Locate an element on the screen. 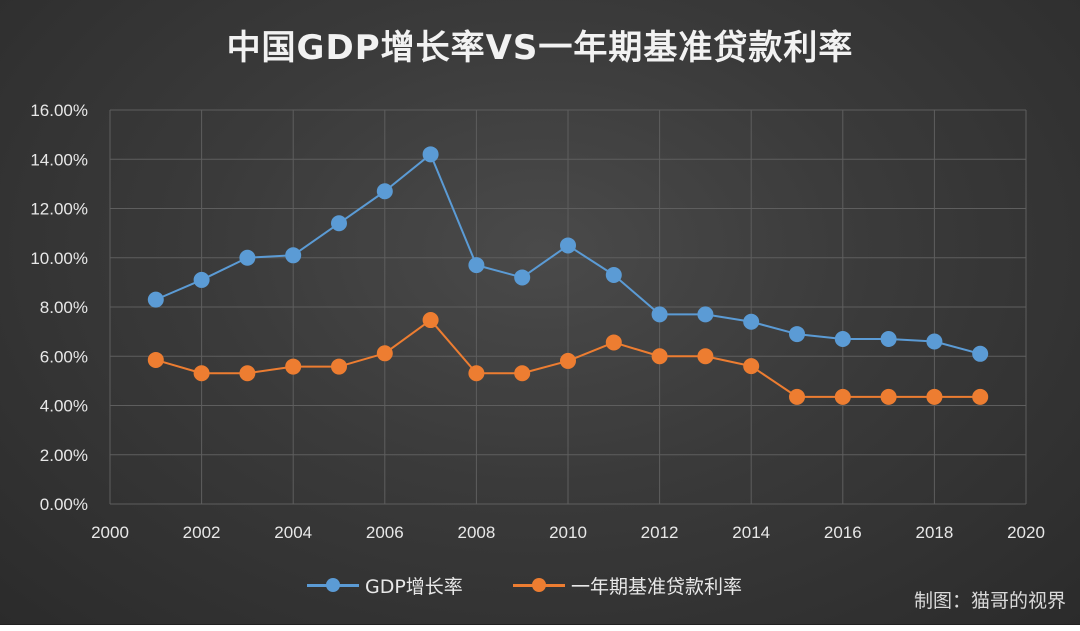 Image resolution: width=1080 pixels, height=631 pixels. legend-marker-loan-rate is located at coordinates (539, 585).